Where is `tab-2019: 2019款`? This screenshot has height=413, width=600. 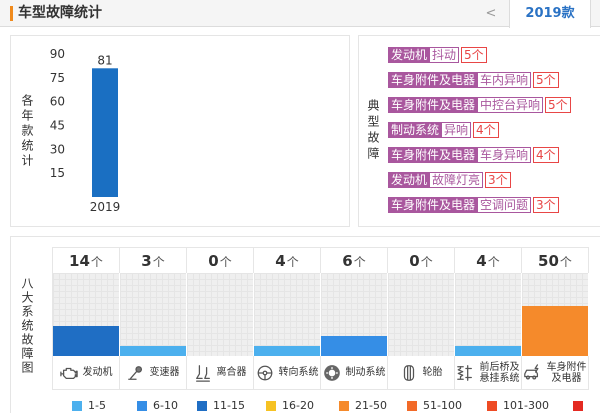
tab-2019: 2019款 is located at coordinates (550, 14).